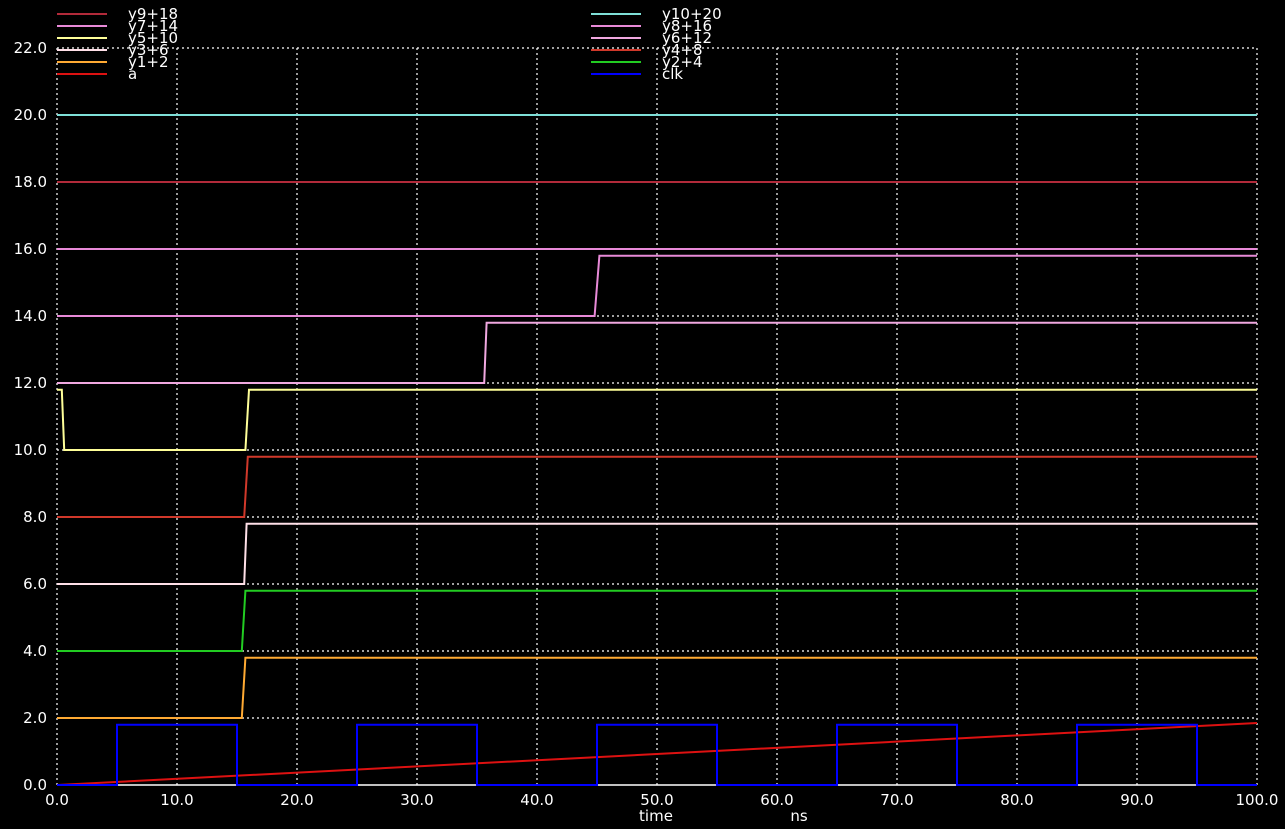 The width and height of the screenshot is (1285, 829). Describe the element at coordinates (30, 249) in the screenshot. I see `y-tick-label: 16.0` at that location.